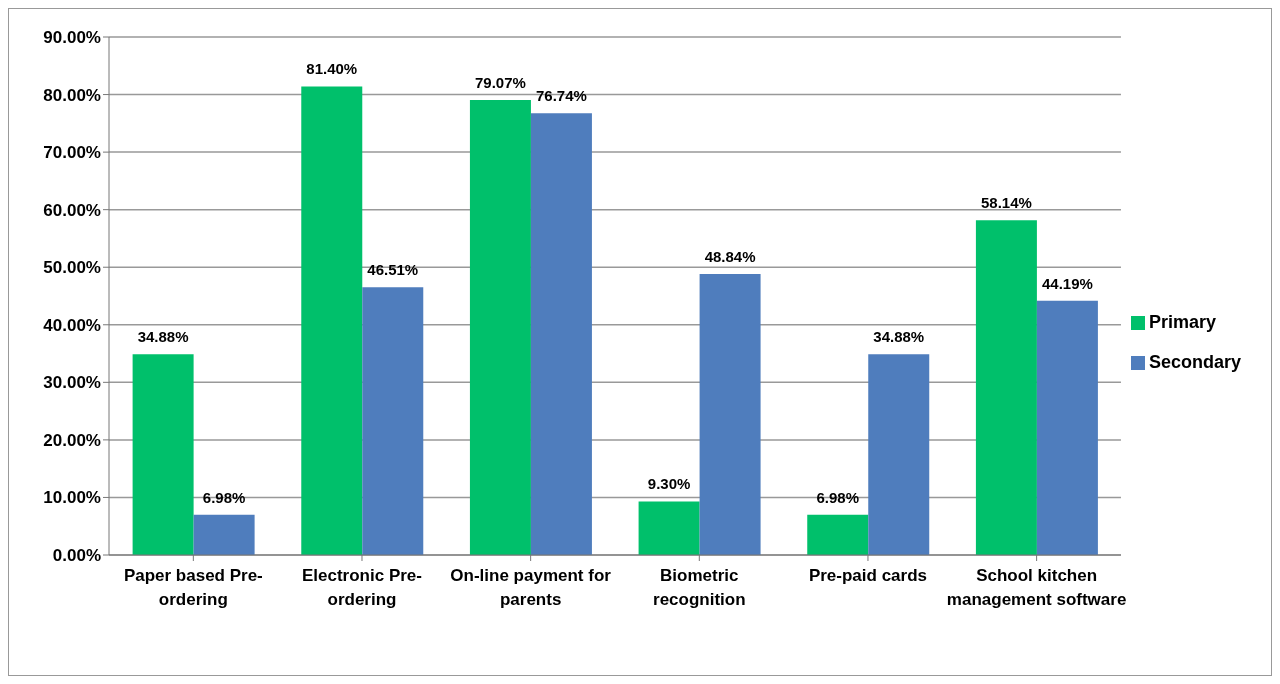  Describe the element at coordinates (561, 96) in the screenshot. I see `data-label: 76.74%` at that location.